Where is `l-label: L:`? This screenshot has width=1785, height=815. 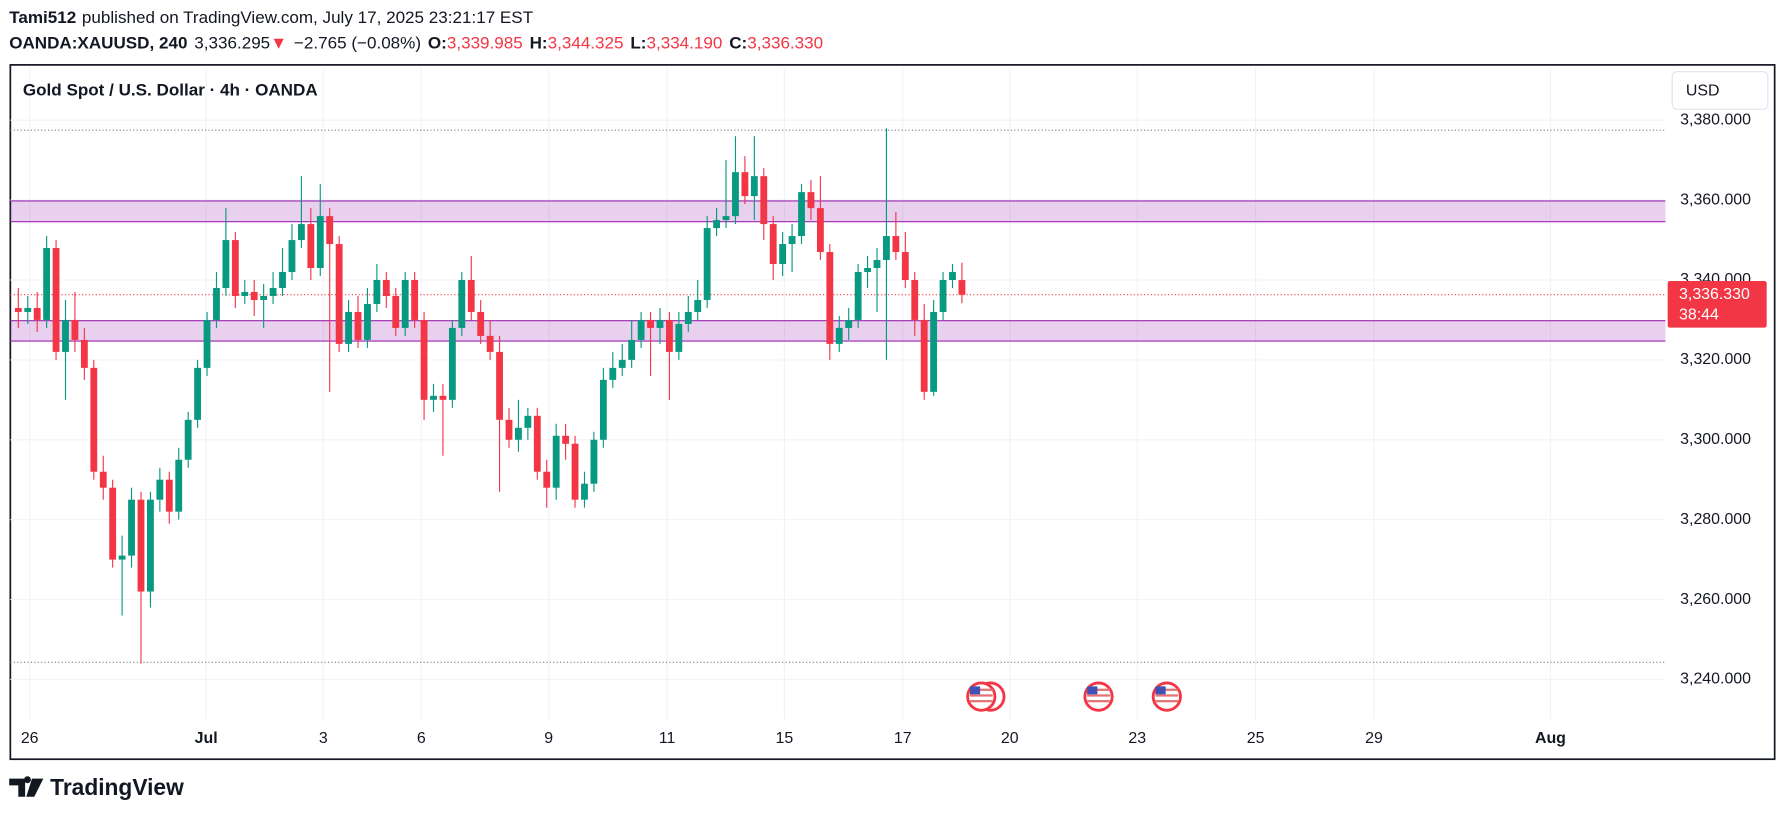
l-label: L: is located at coordinates (638, 42).